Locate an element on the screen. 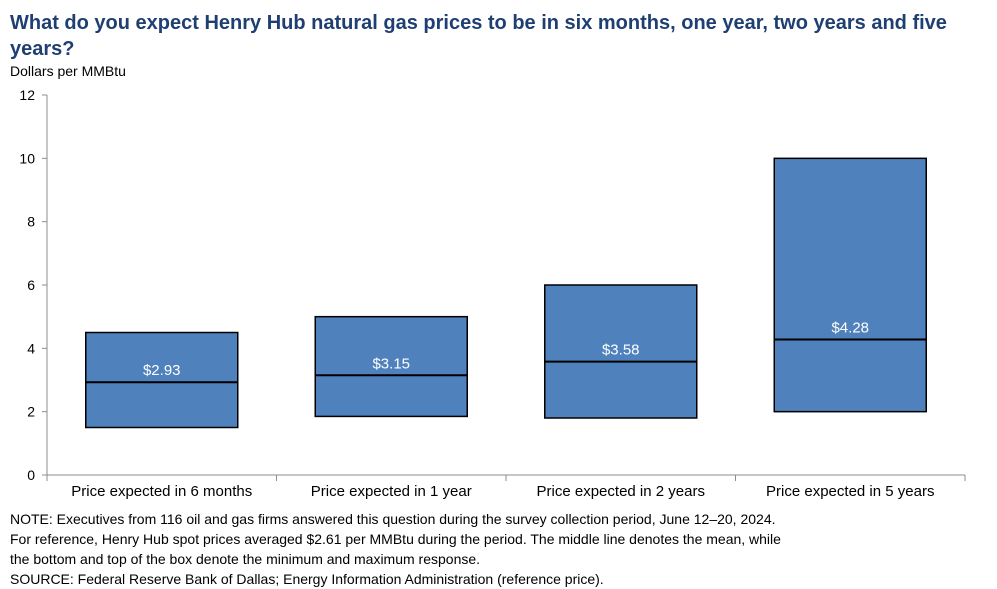  y-tick-label: 10 is located at coordinates (27, 158).